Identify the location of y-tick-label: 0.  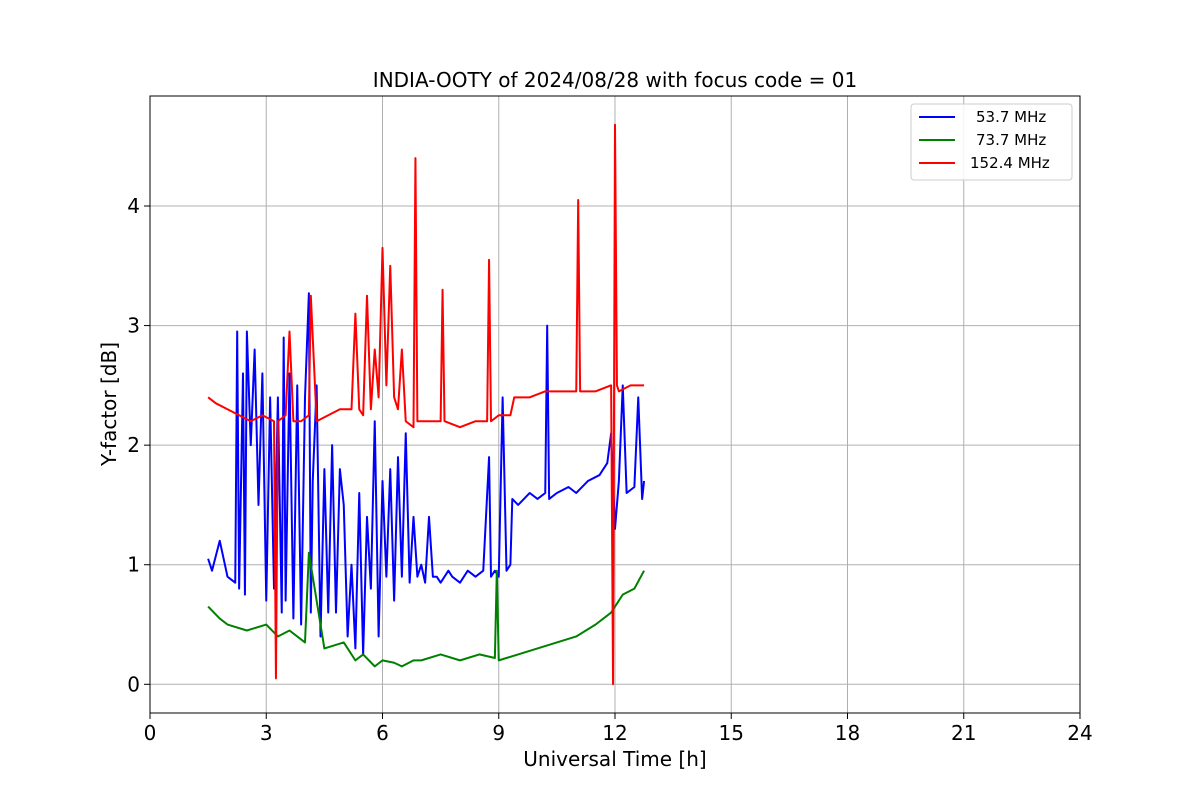
(133, 684).